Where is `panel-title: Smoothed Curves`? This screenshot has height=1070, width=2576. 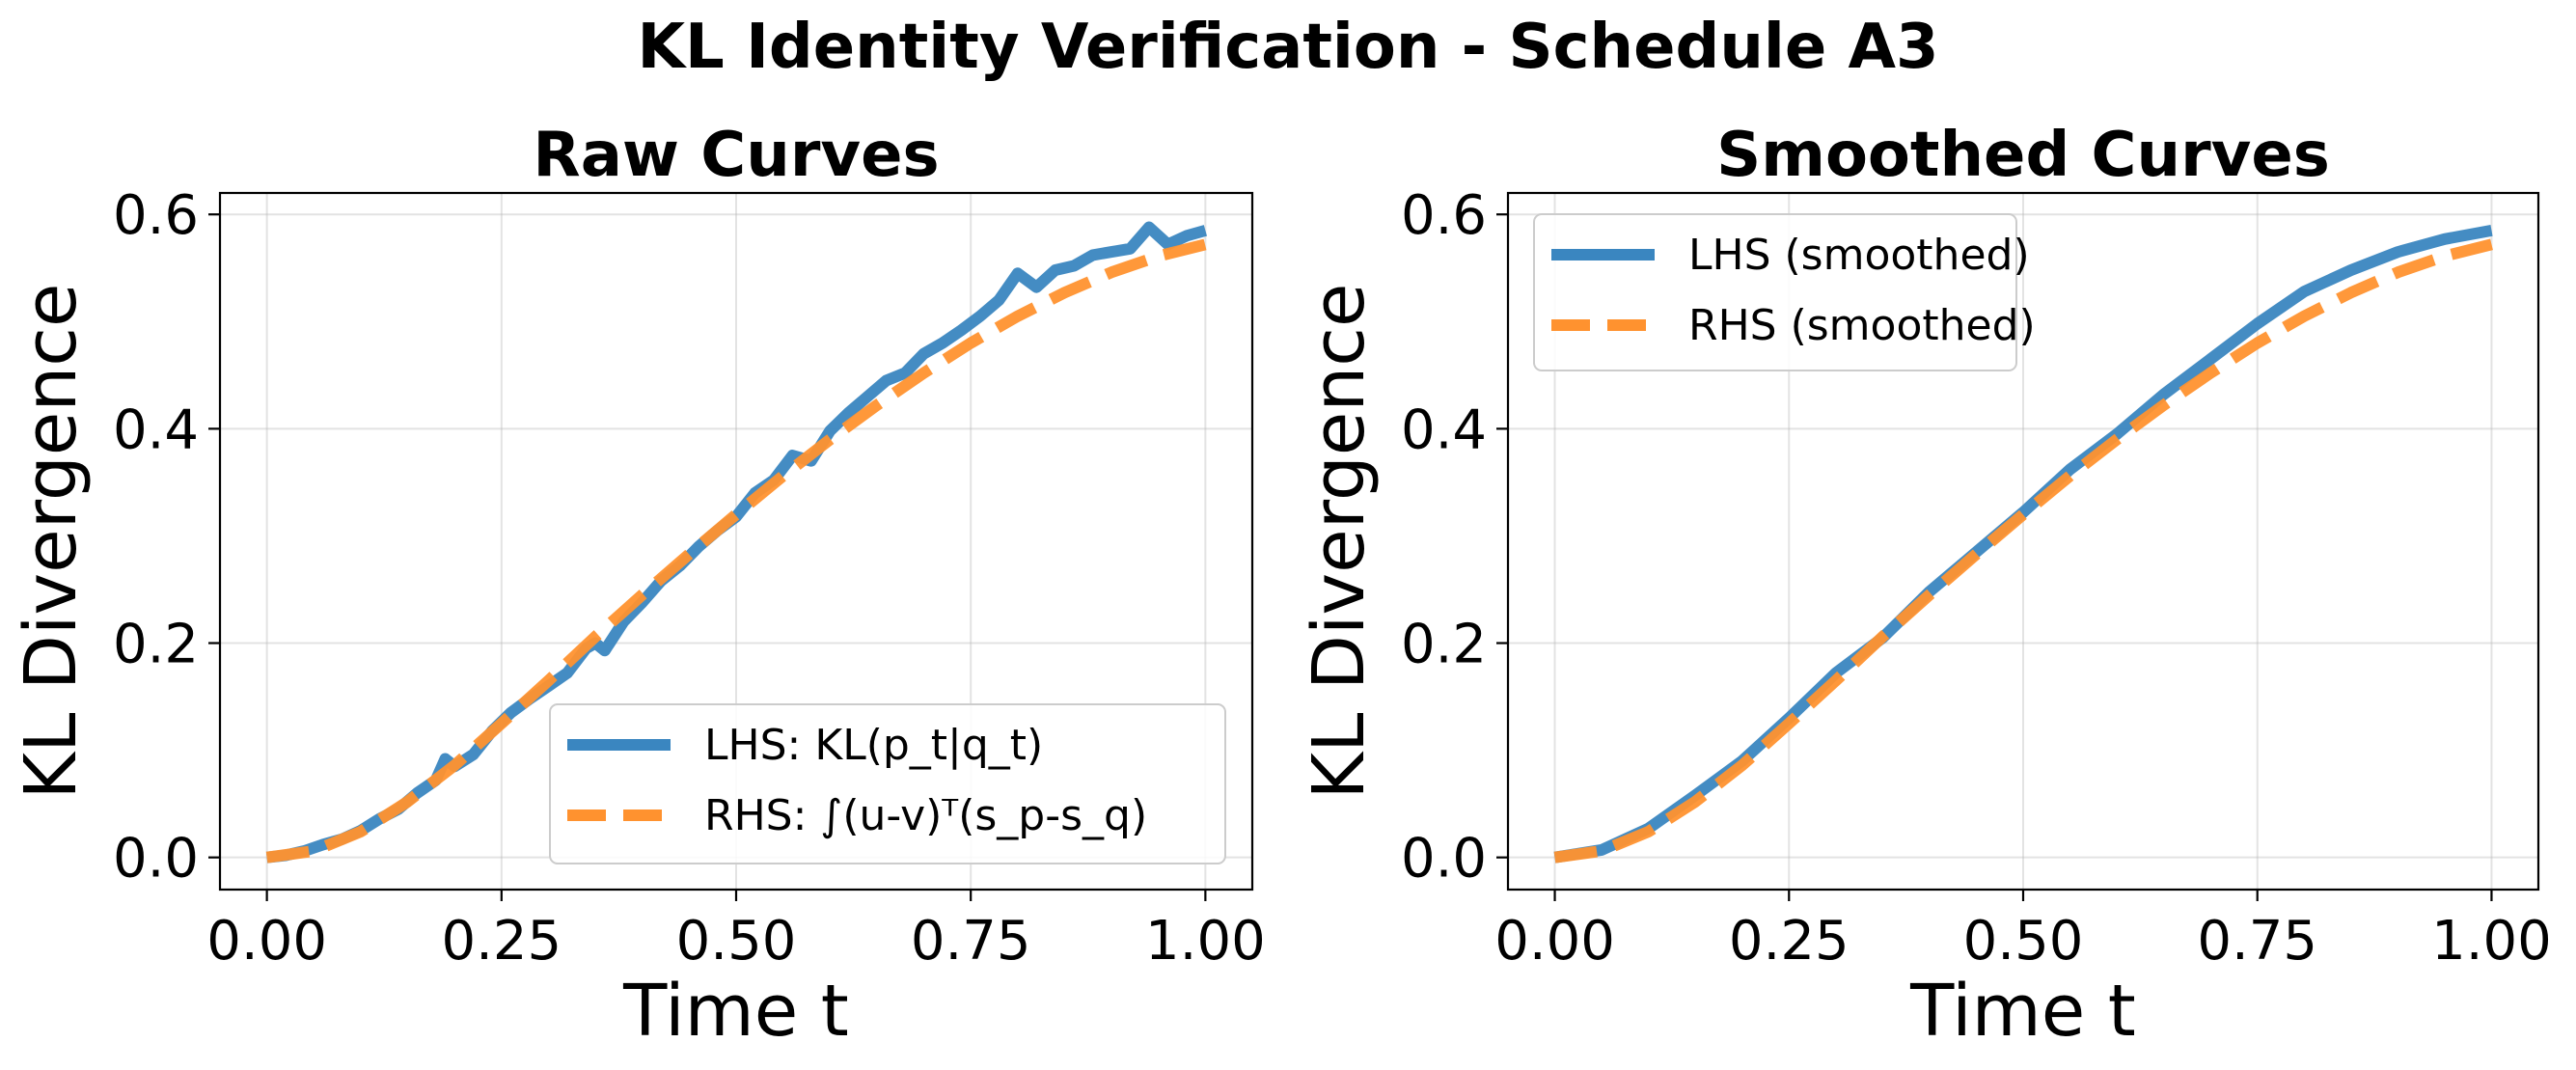
panel-title: Smoothed Curves is located at coordinates (2023, 155).